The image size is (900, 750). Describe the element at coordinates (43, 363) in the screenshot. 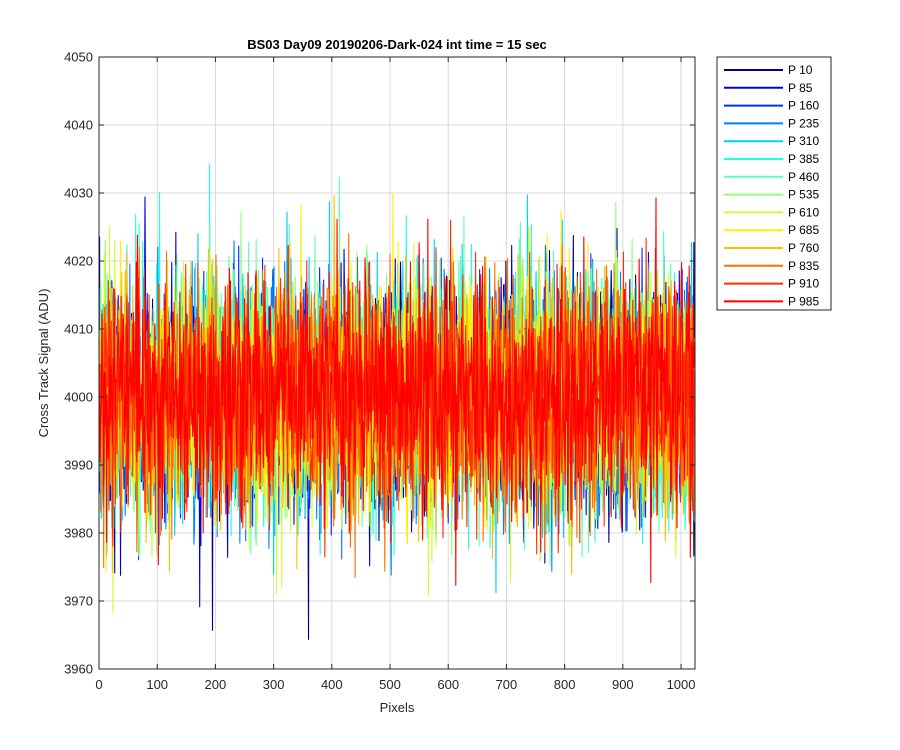

I see `y-axis-label: Cross Track Signal (ADU)` at that location.